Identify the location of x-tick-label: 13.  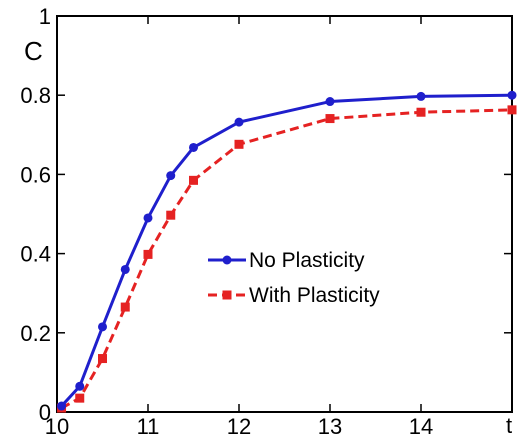
(330, 426).